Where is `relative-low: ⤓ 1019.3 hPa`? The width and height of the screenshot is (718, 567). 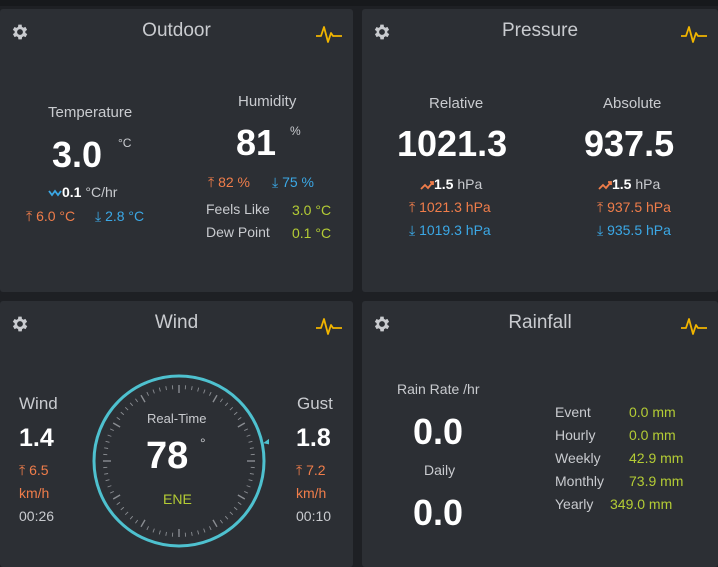 relative-low: ⤓ 1019.3 hPa is located at coordinates (450, 230).